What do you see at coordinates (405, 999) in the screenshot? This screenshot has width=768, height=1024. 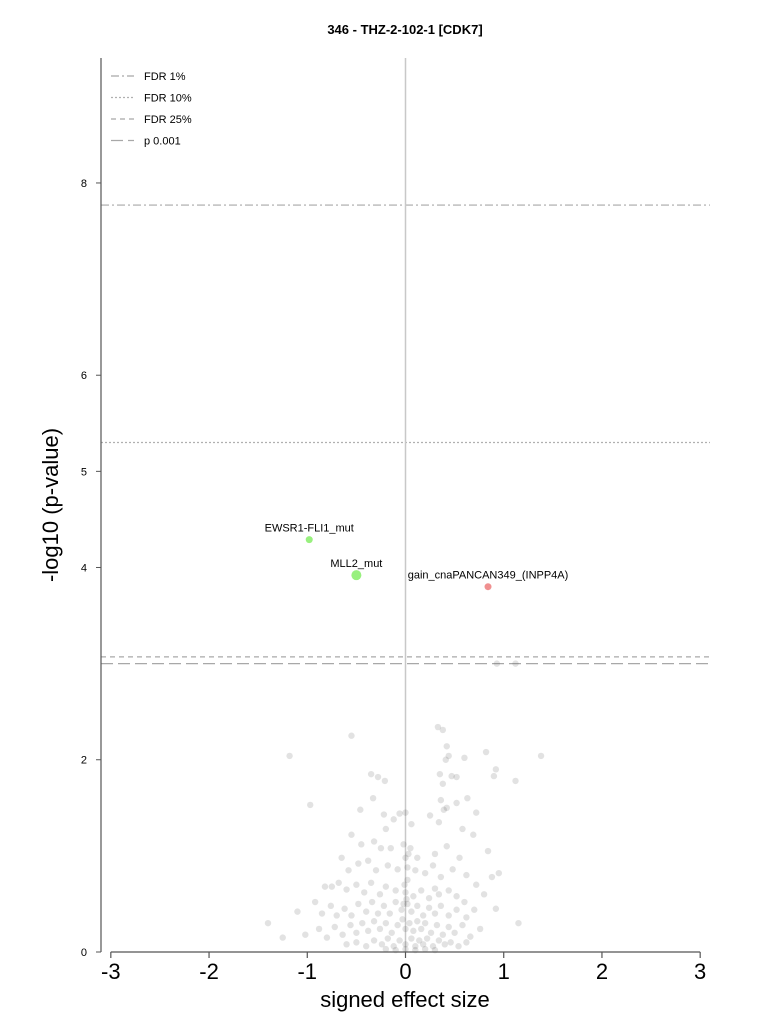 I see `x-axis-label: signed effect size` at bounding box center [405, 999].